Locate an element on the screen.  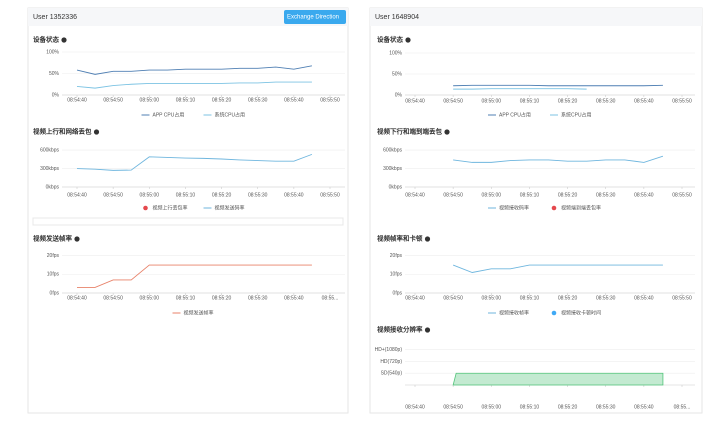
exchange-button-label: Exchange Direction is located at coordinates (313, 18).